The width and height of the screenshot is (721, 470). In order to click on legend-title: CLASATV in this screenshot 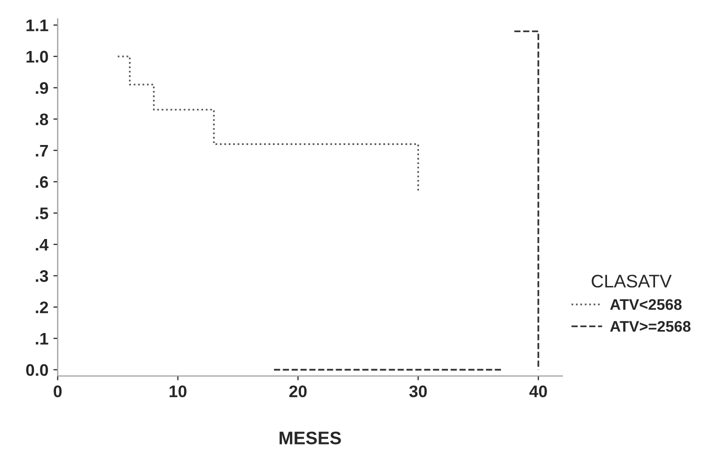, I will do `click(632, 281)`.